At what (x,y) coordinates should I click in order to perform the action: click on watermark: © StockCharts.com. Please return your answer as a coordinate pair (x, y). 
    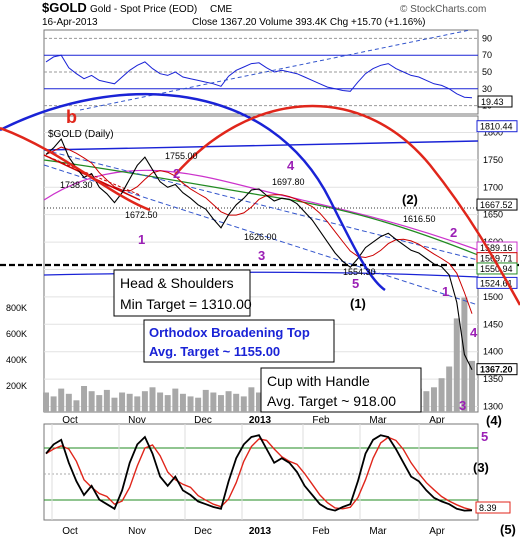
    Looking at the image, I should click on (443, 9).